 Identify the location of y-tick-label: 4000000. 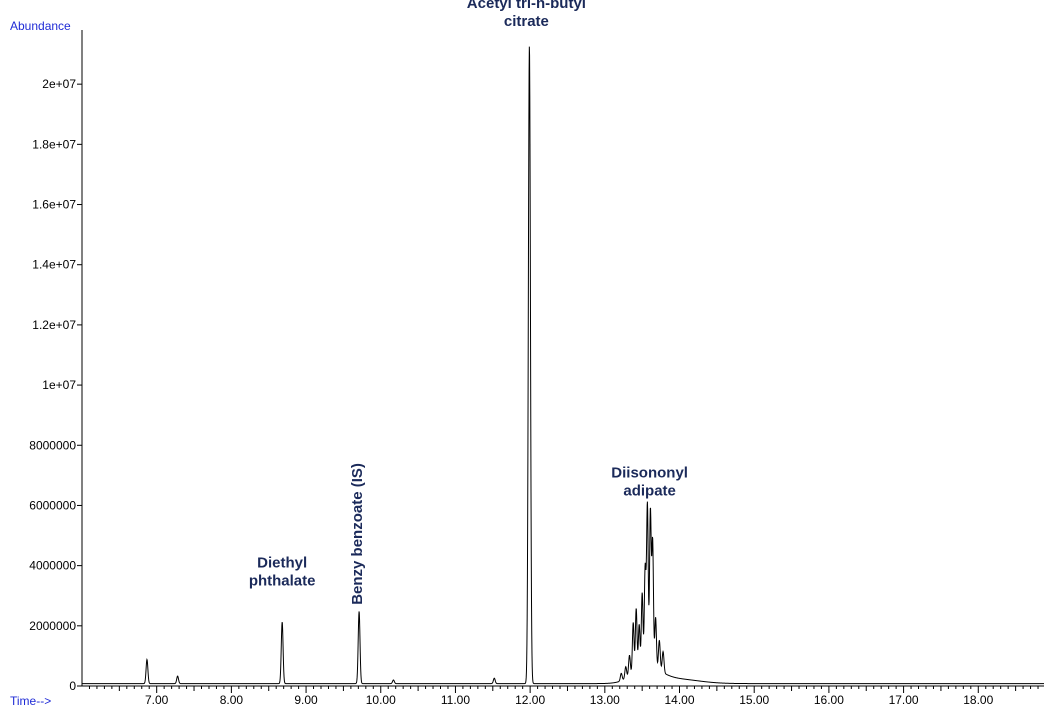
(52, 566).